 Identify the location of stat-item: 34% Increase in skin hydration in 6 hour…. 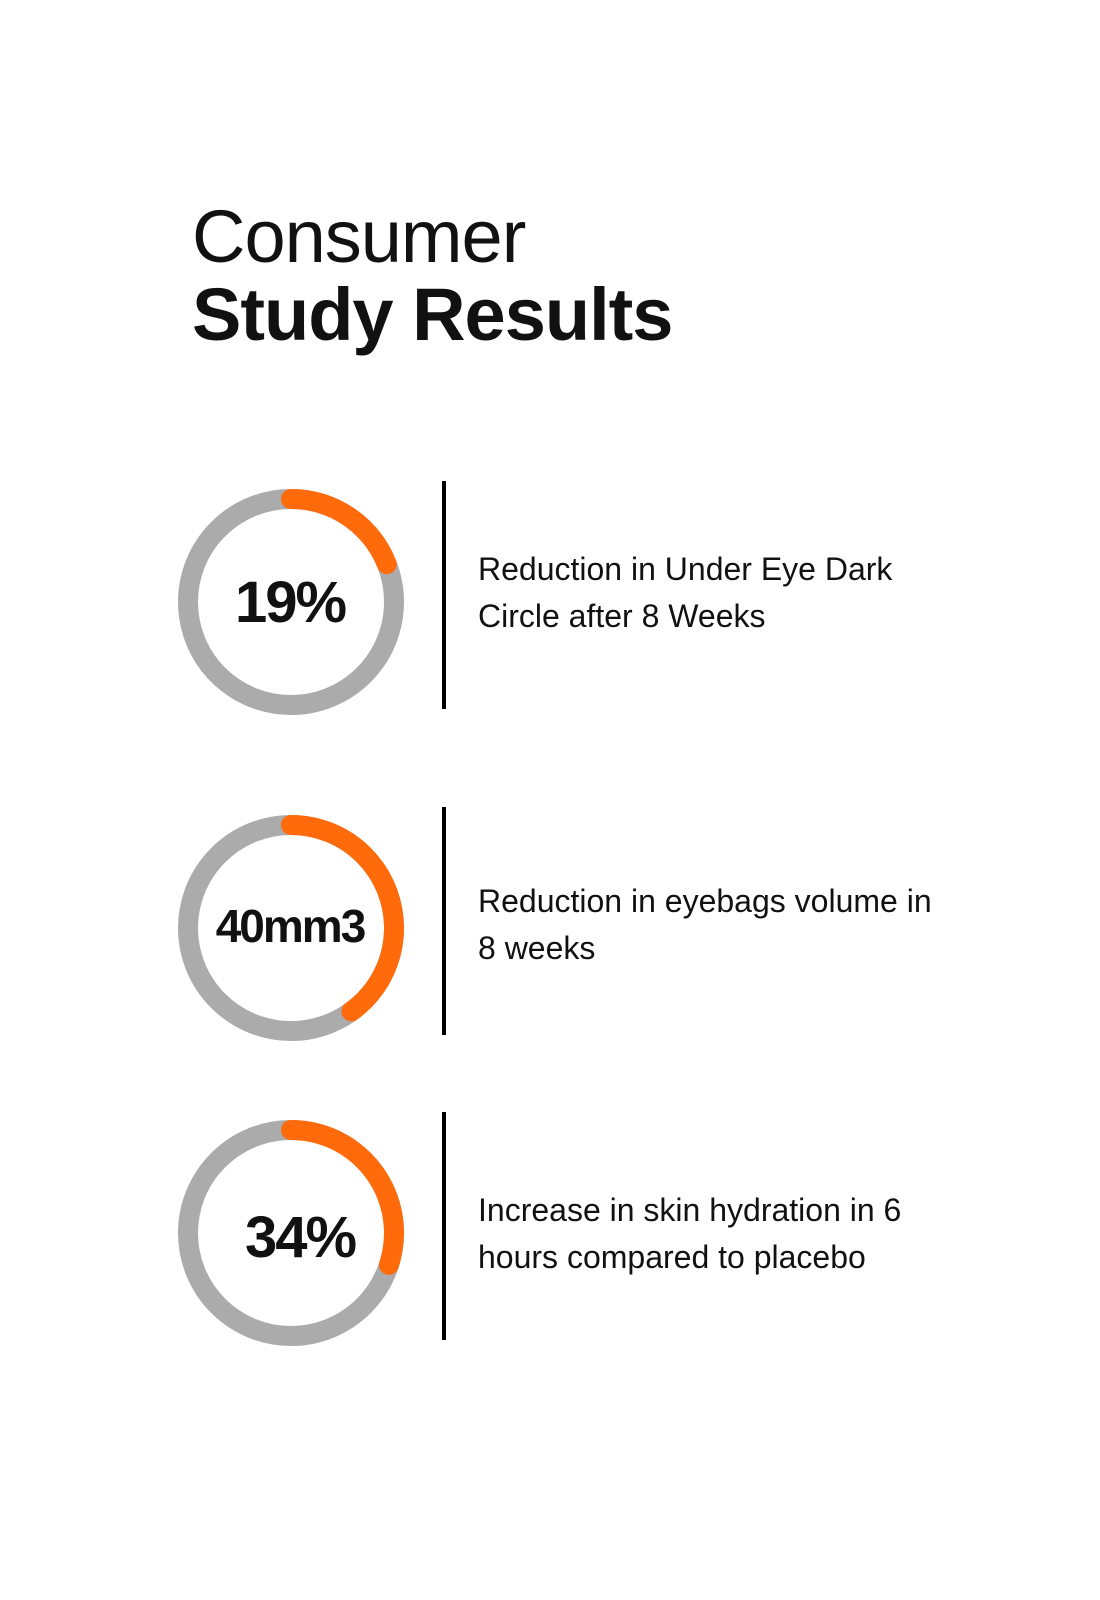
(550, 1229).